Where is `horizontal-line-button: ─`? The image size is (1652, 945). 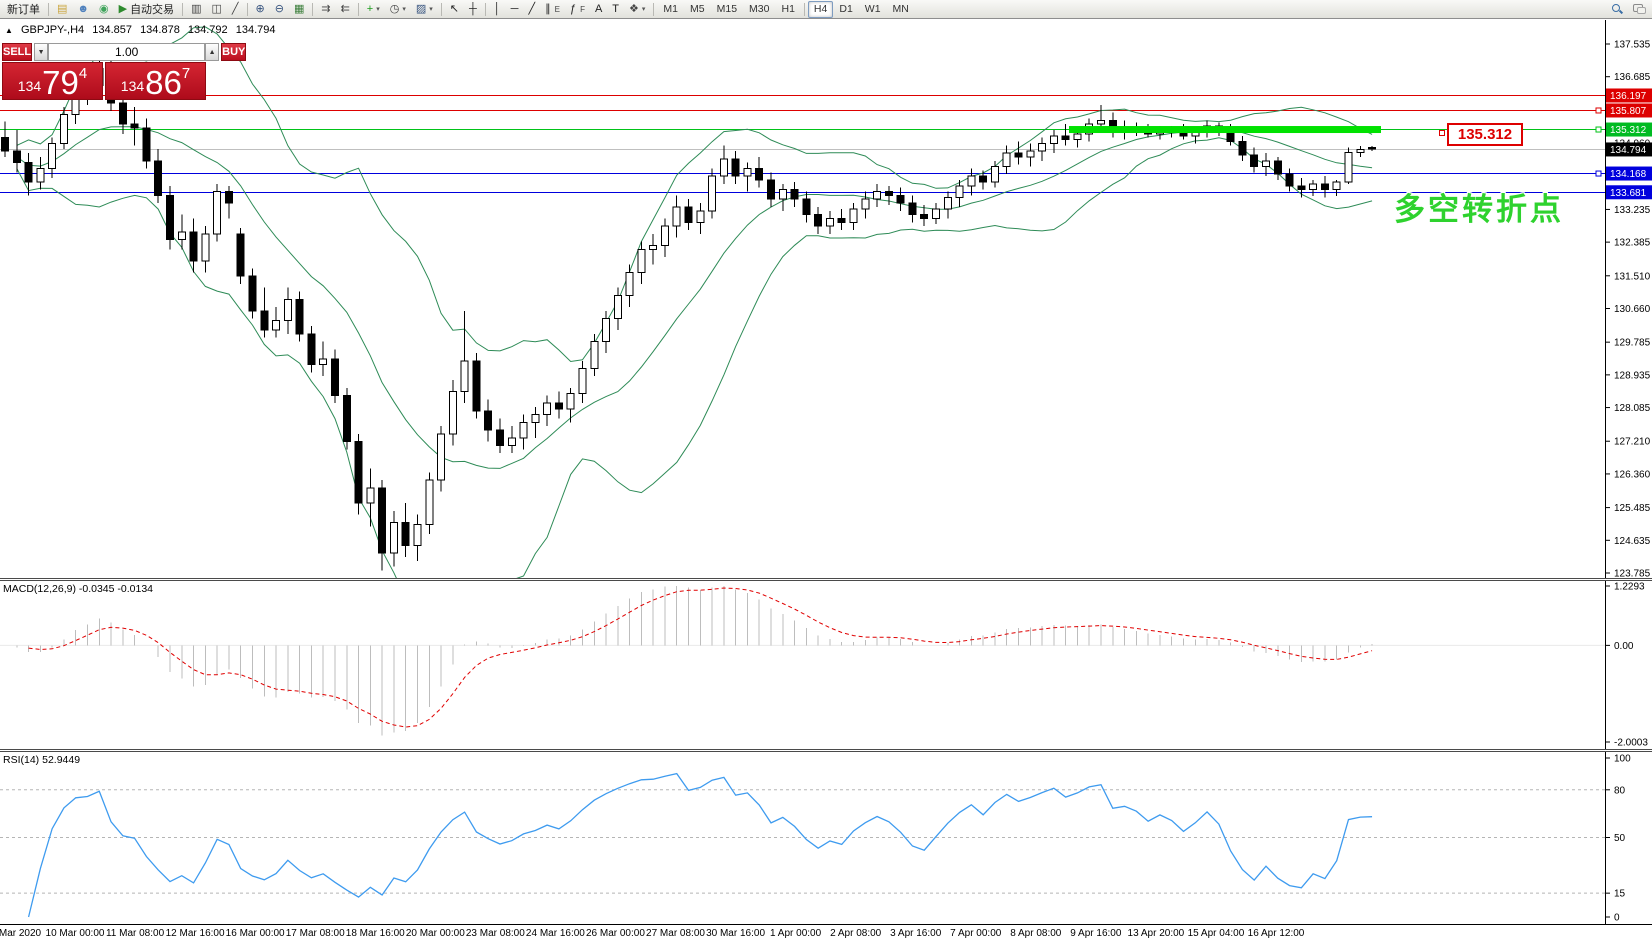 horizontal-line-button: ─ is located at coordinates (515, 9).